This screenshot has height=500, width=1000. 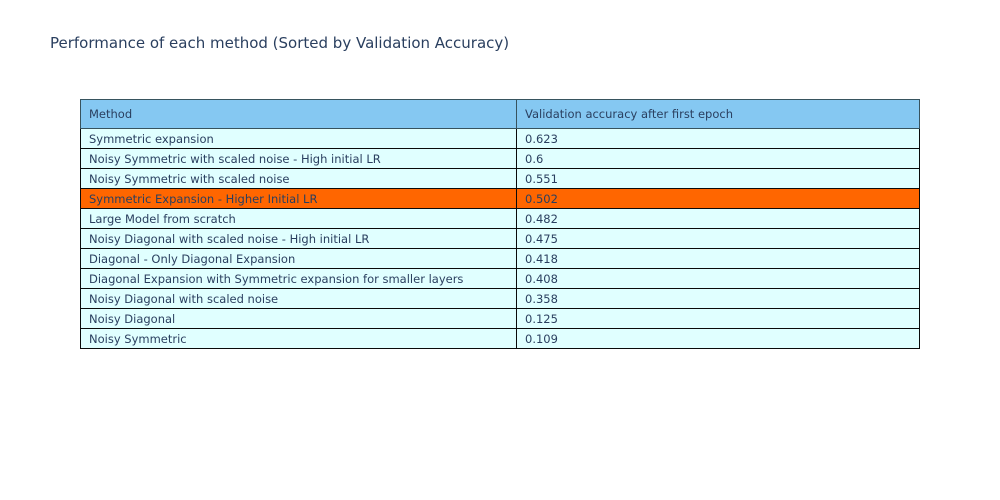 I want to click on table-row: Noisy Diagonal 0.125, so click(x=500, y=318).